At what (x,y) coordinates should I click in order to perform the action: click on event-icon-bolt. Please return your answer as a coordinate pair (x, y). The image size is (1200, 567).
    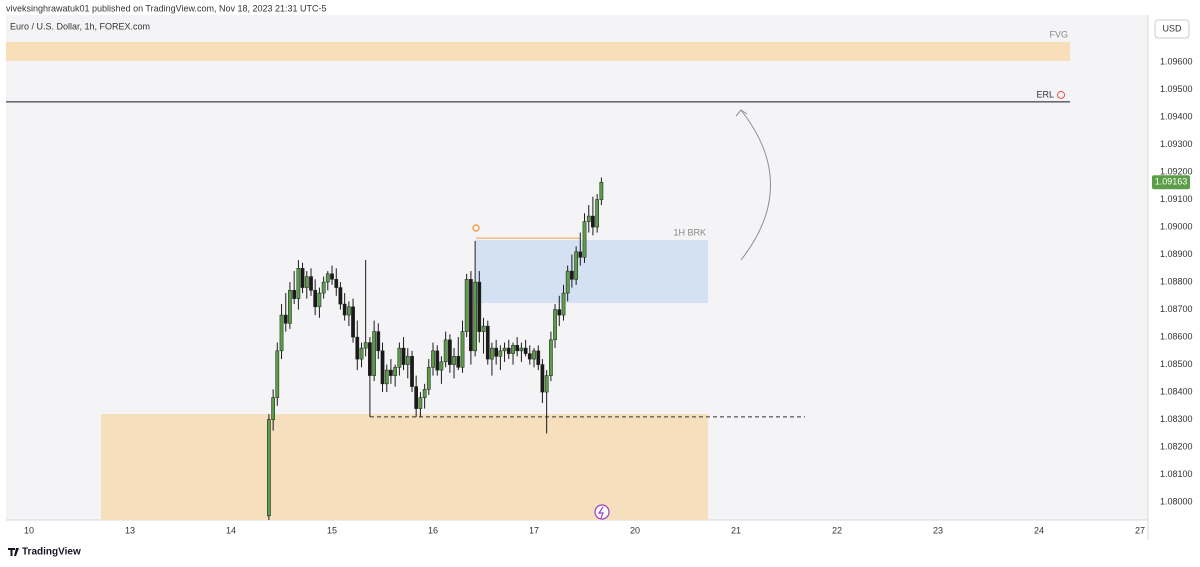
    Looking at the image, I should click on (600, 512).